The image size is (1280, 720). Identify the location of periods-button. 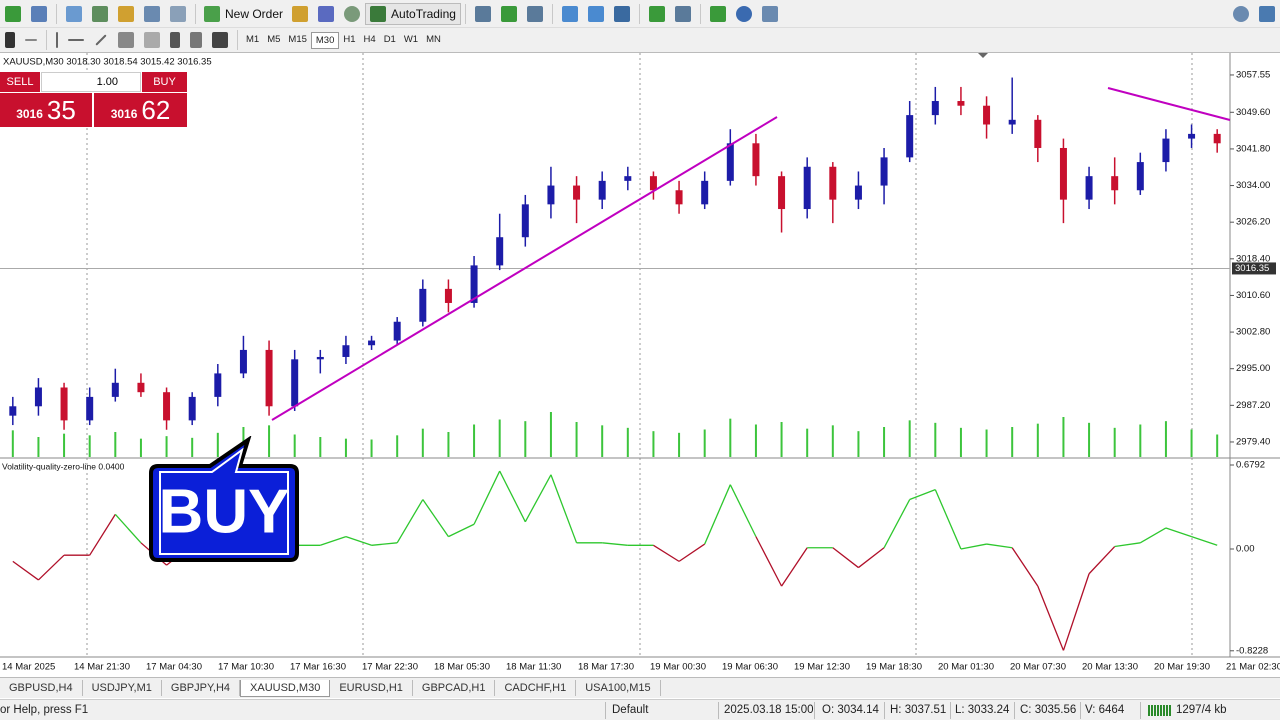
(743, 13).